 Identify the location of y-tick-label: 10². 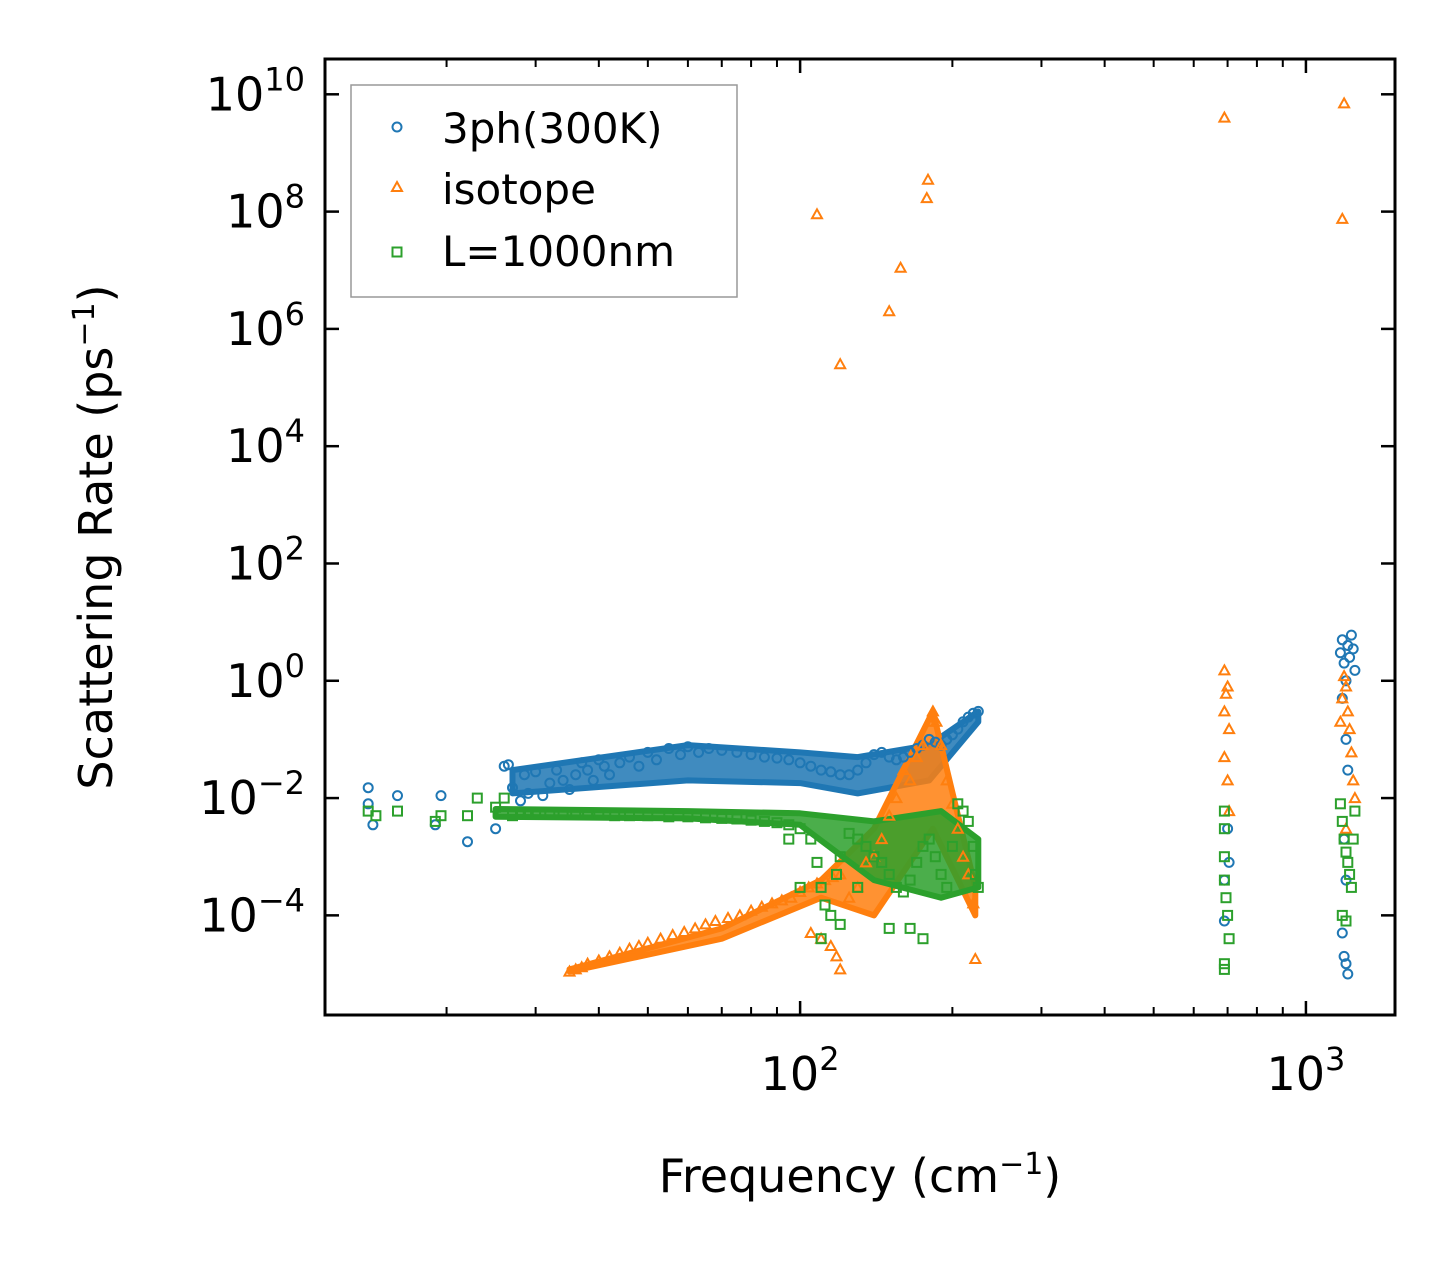
(265, 559).